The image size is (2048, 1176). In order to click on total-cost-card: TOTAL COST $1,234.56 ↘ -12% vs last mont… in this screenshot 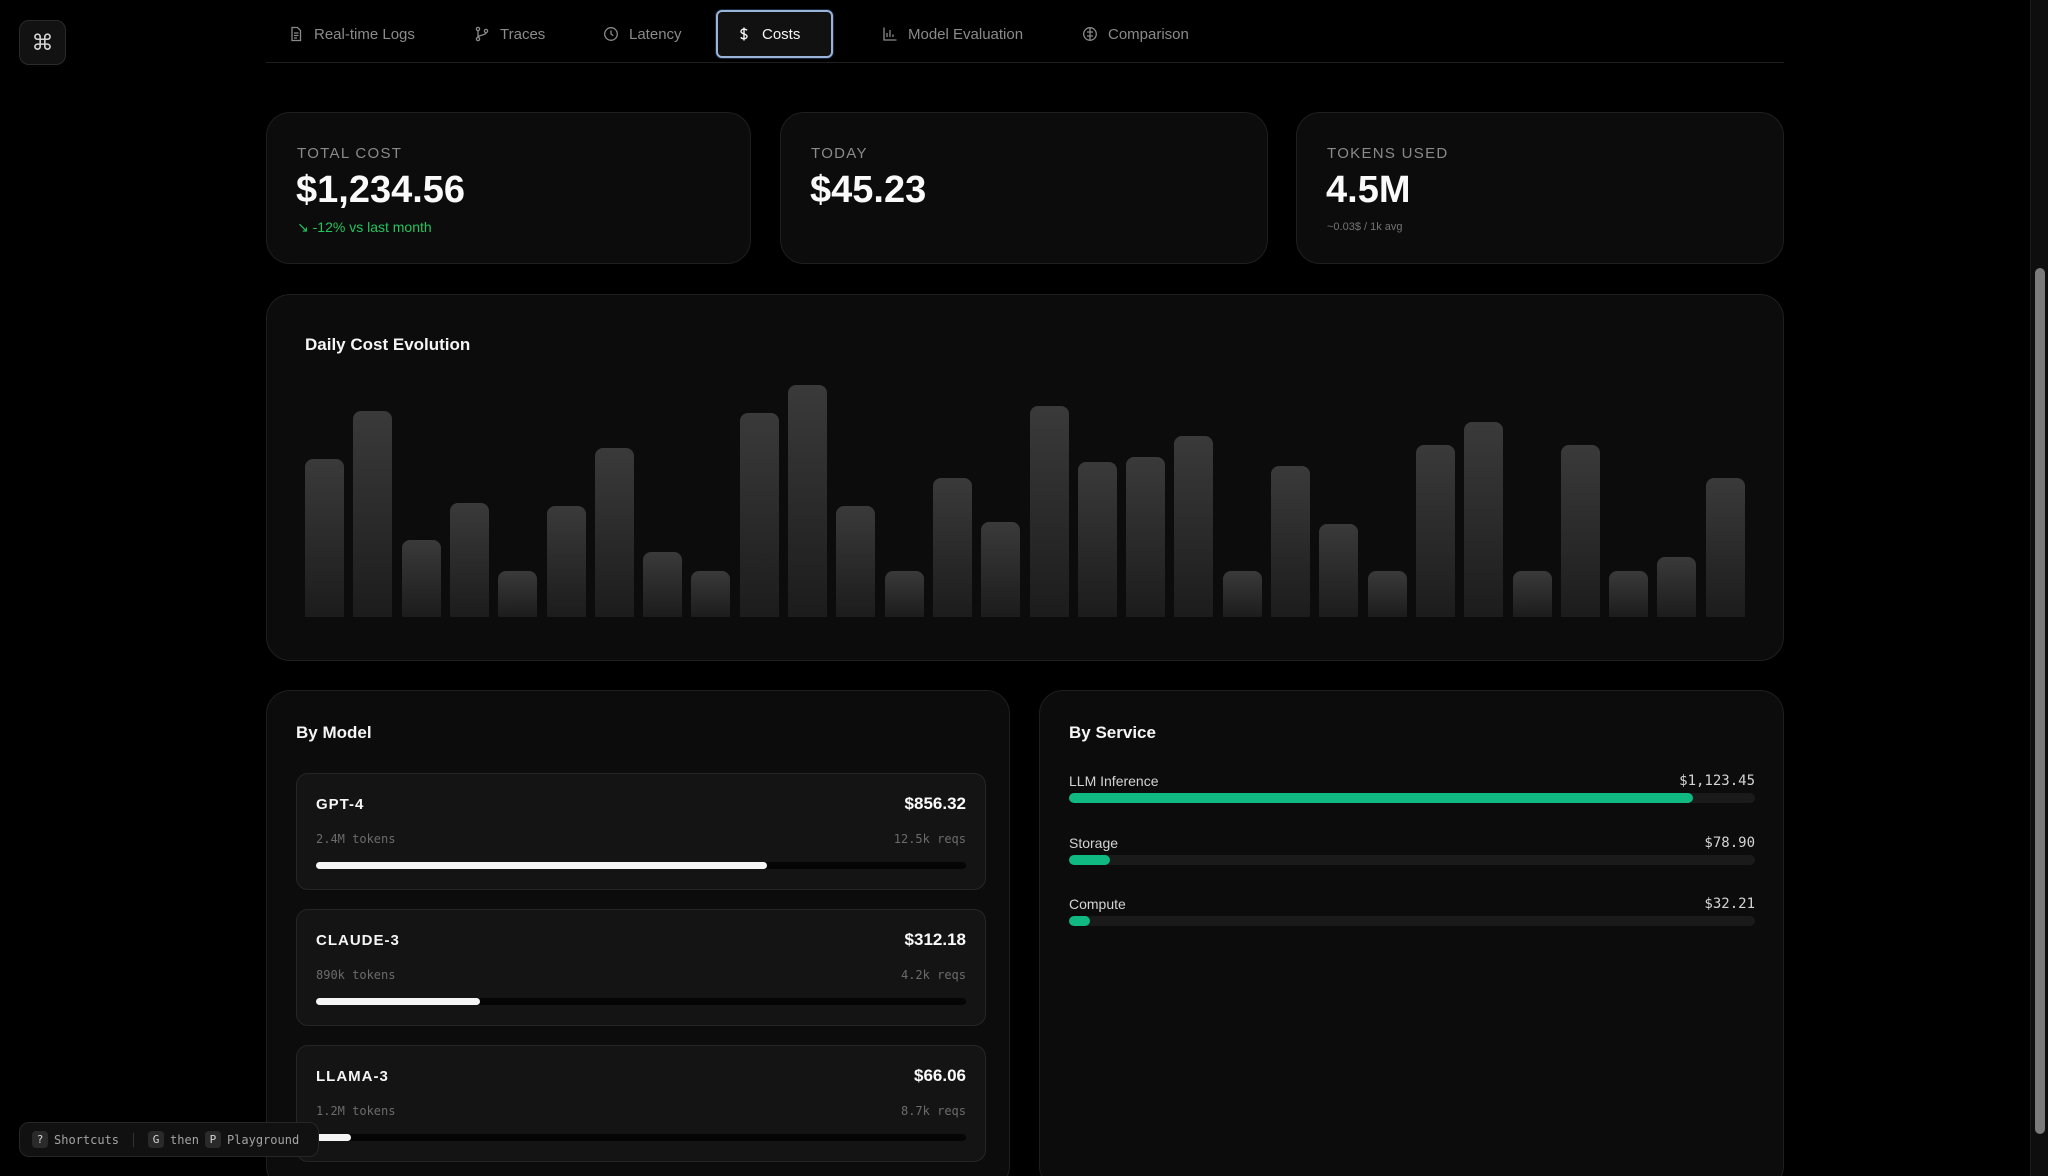, I will do `click(508, 188)`.